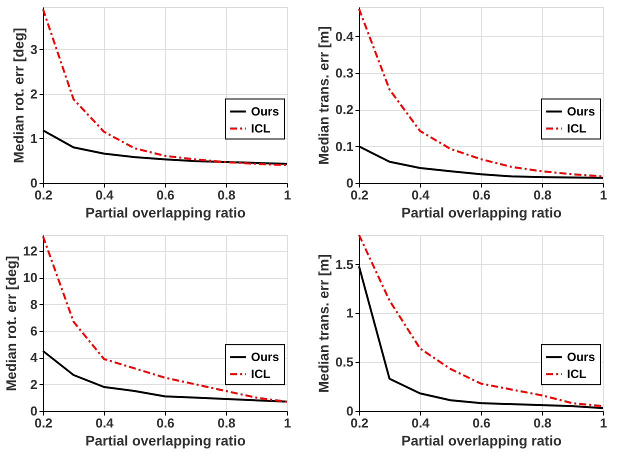  What do you see at coordinates (34, 358) in the screenshot?
I see `y-tick-label: 4` at bounding box center [34, 358].